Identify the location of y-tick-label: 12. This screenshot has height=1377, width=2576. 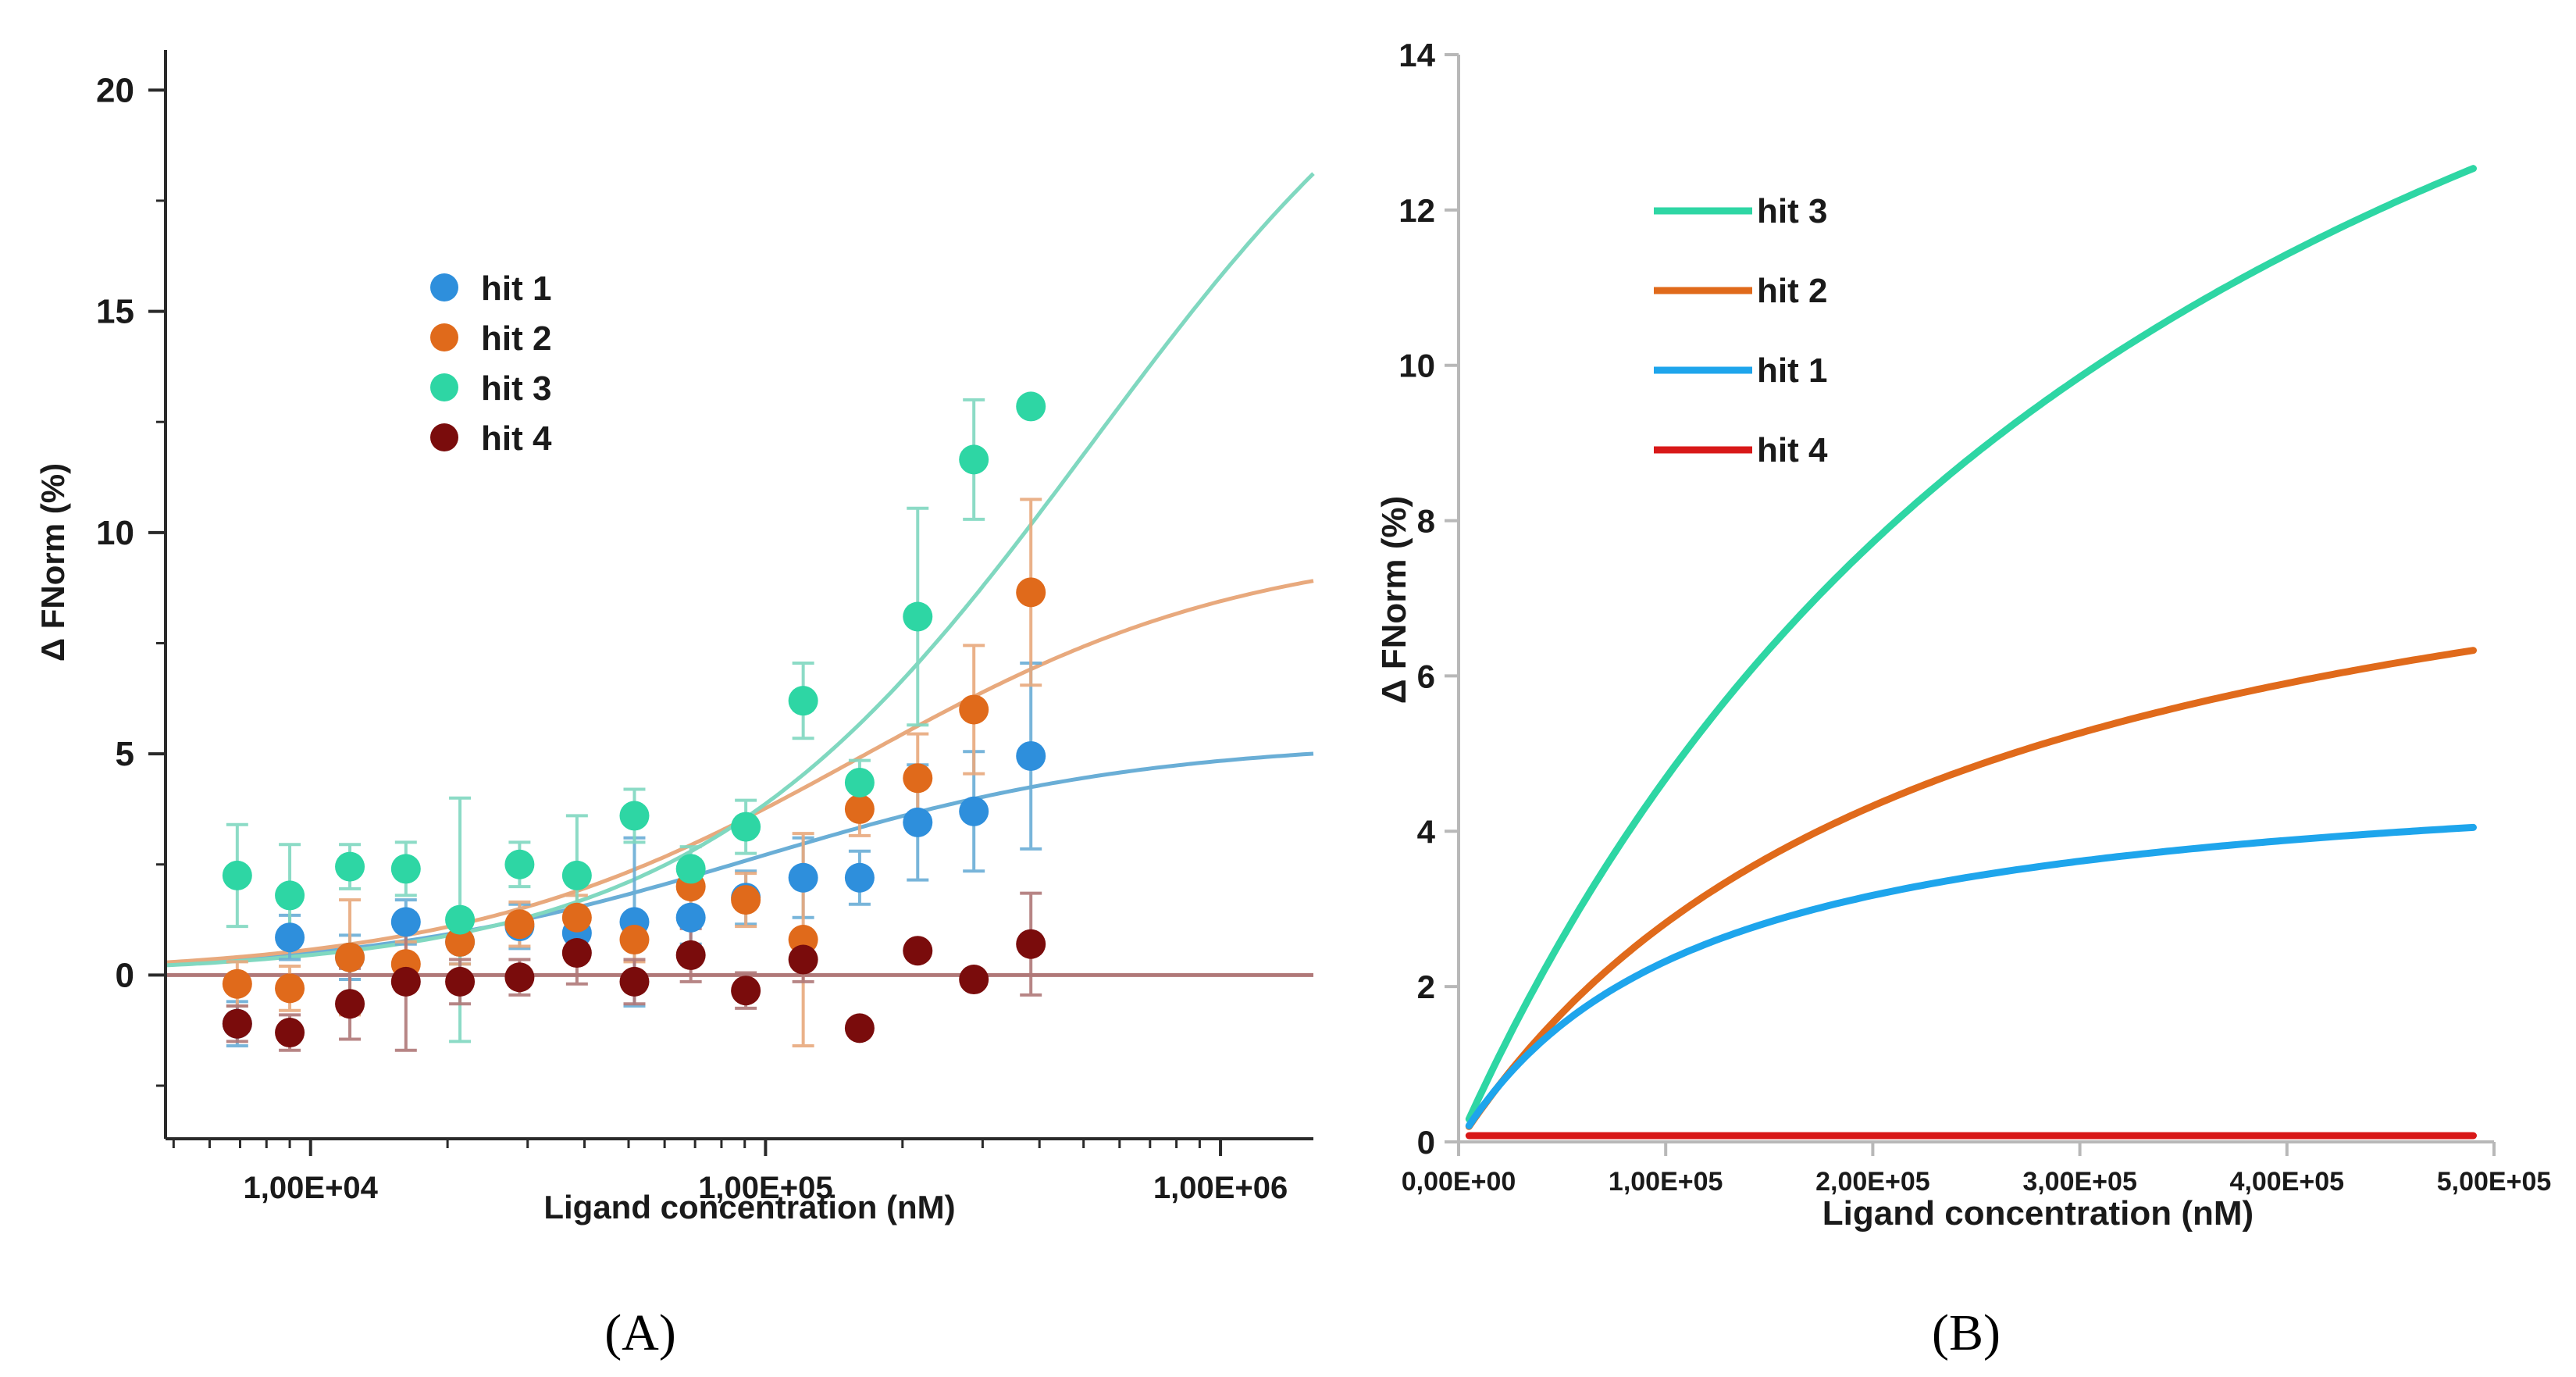
(1416, 210).